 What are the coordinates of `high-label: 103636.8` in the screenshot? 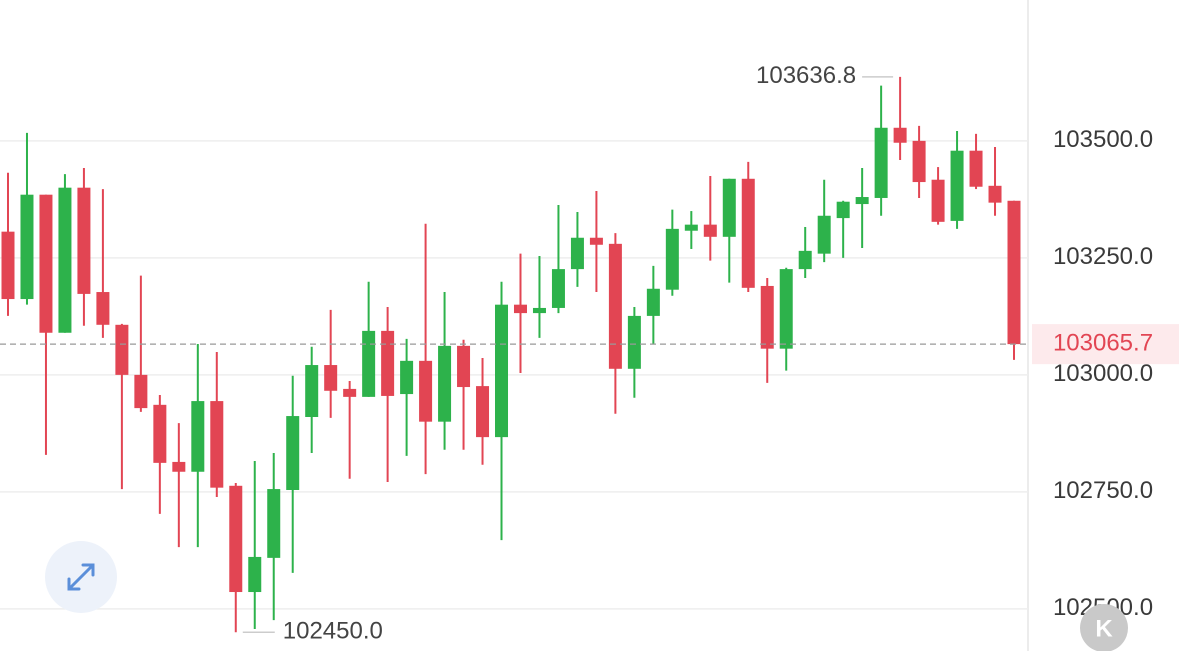 It's located at (806, 75).